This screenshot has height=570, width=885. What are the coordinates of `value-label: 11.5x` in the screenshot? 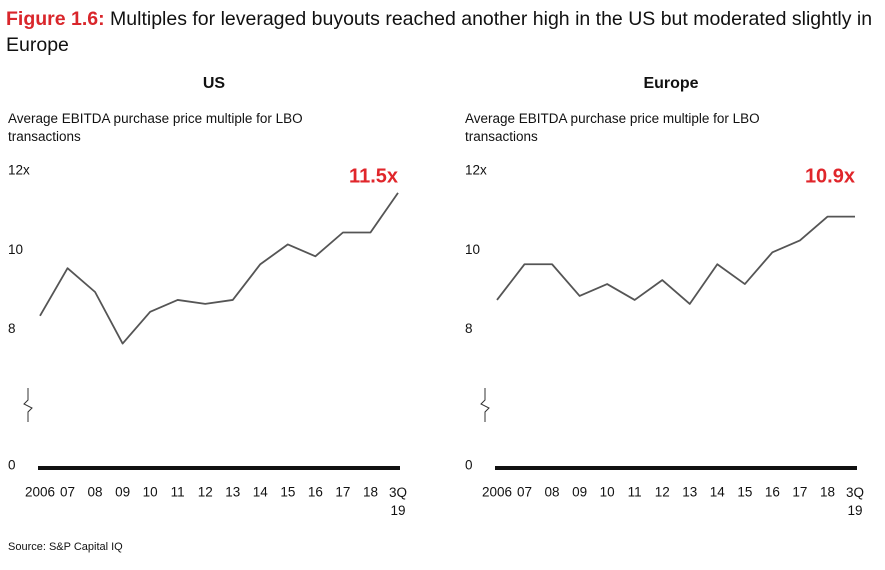 It's located at (373, 176).